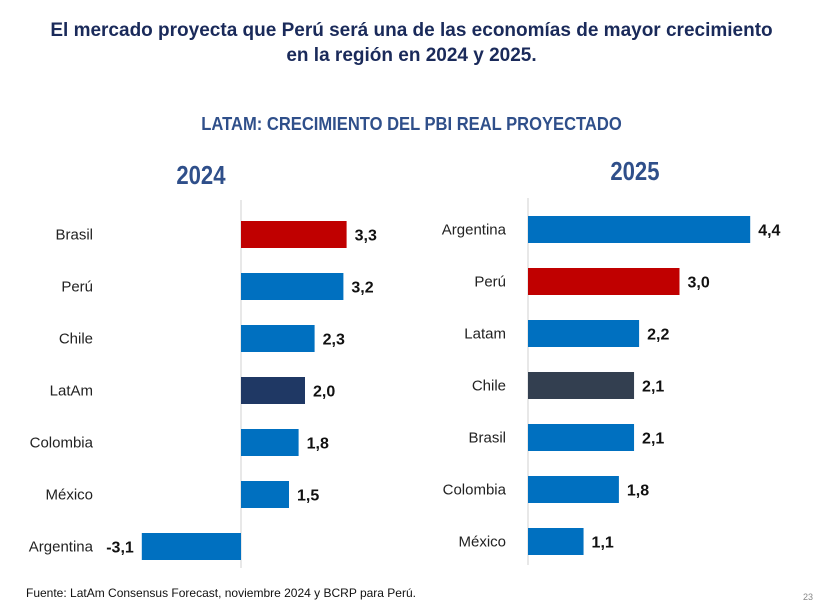  Describe the element at coordinates (71, 391) in the screenshot. I see `category-label: LatAm` at that location.